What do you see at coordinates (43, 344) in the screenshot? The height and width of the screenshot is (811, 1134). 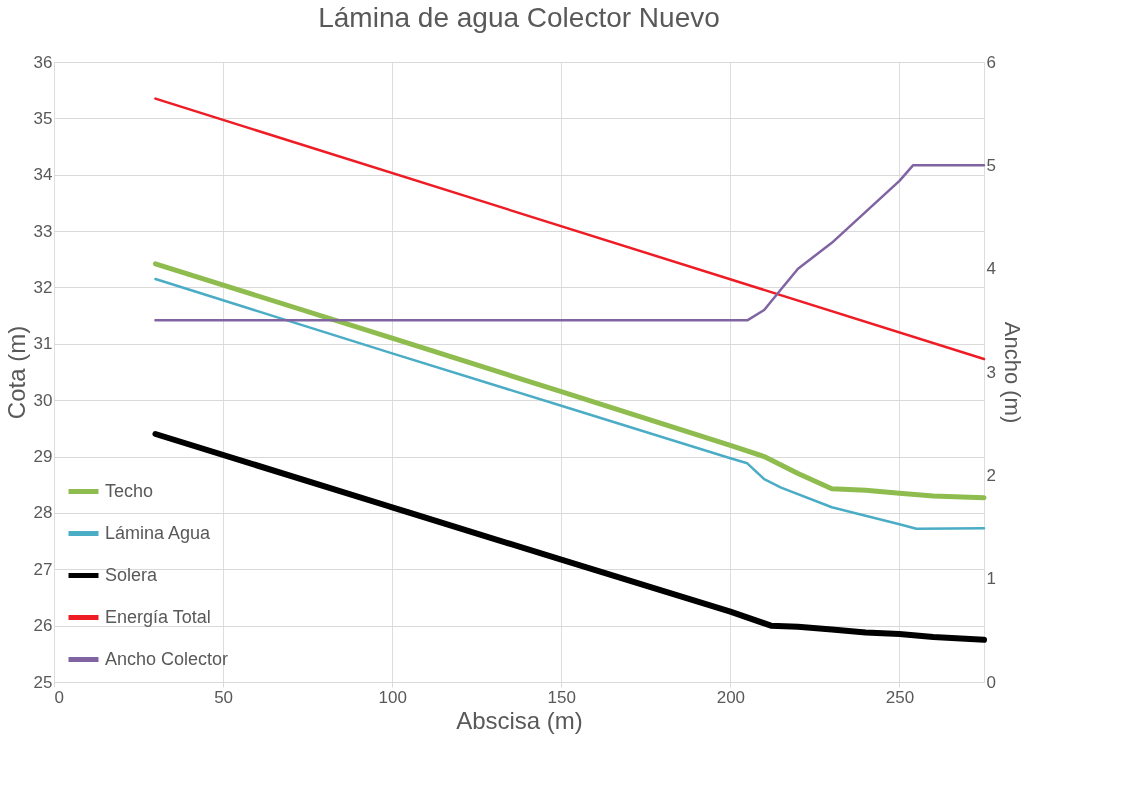 I see `y-tick-label: 31` at bounding box center [43, 344].